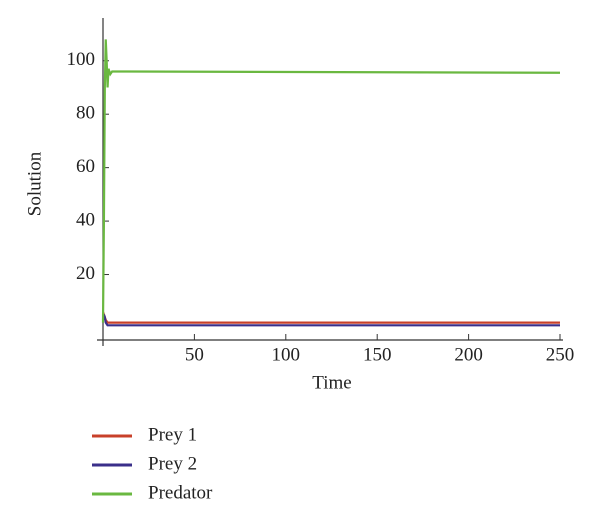 This screenshot has height=523, width=600. Describe the element at coordinates (331, 382) in the screenshot. I see `x-axis-label: Time` at that location.